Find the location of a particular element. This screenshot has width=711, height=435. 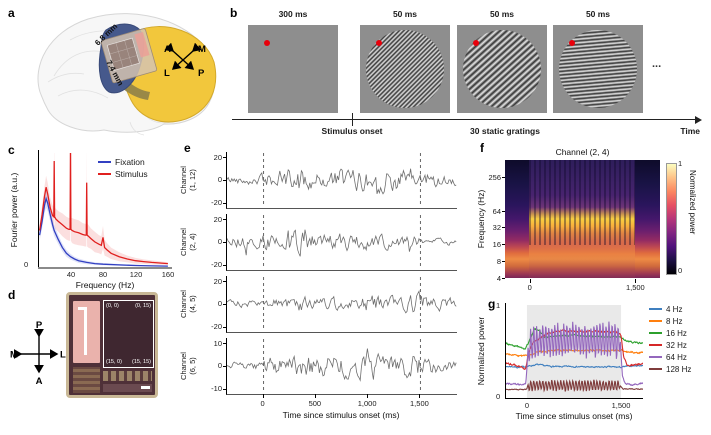

legend-swatch is located at coordinates (655, 309).